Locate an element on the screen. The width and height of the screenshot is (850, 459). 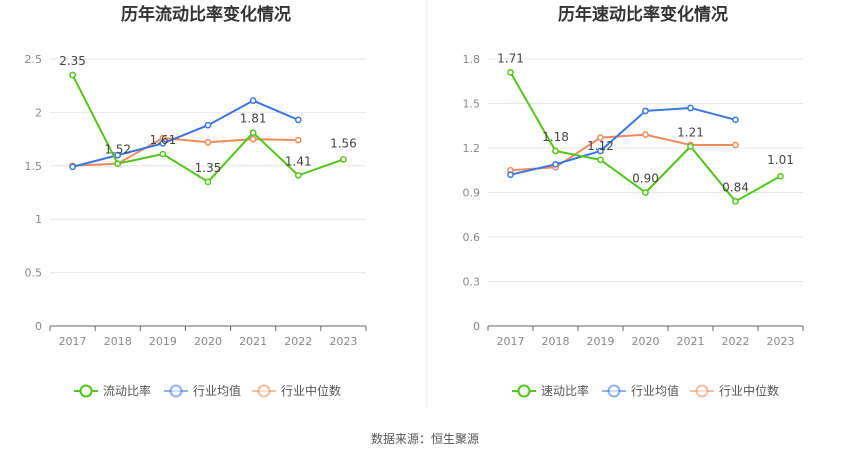
legend-label: 速动比率 is located at coordinates (565, 390).